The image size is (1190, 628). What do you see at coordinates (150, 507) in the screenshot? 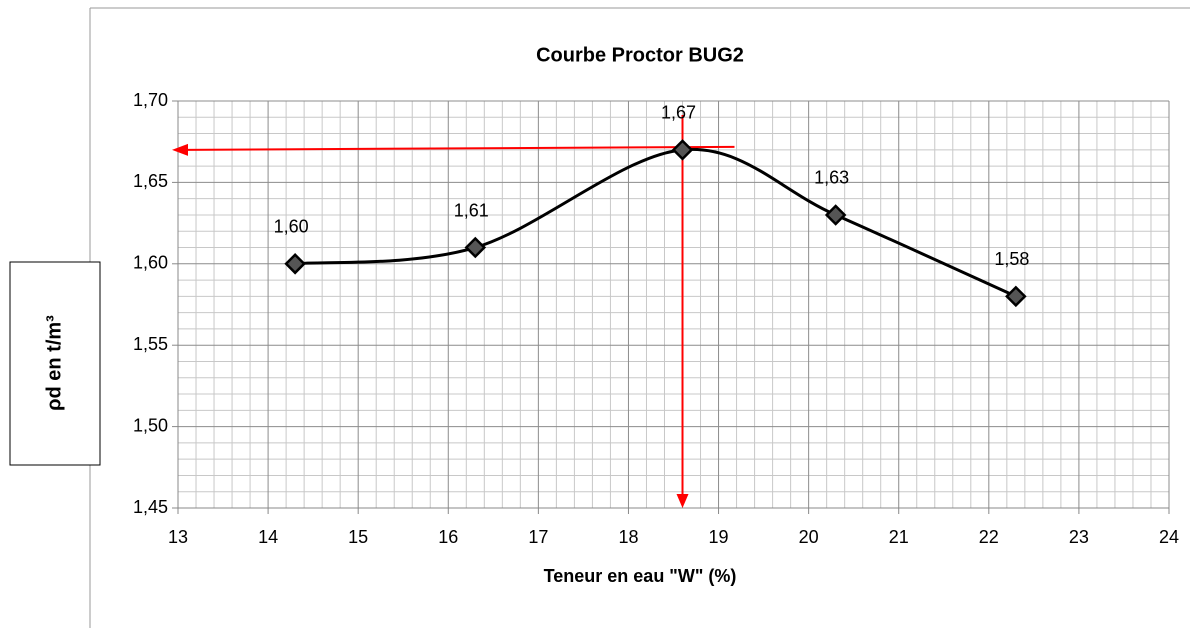
I see `y-tick-label: 1,45` at bounding box center [150, 507].